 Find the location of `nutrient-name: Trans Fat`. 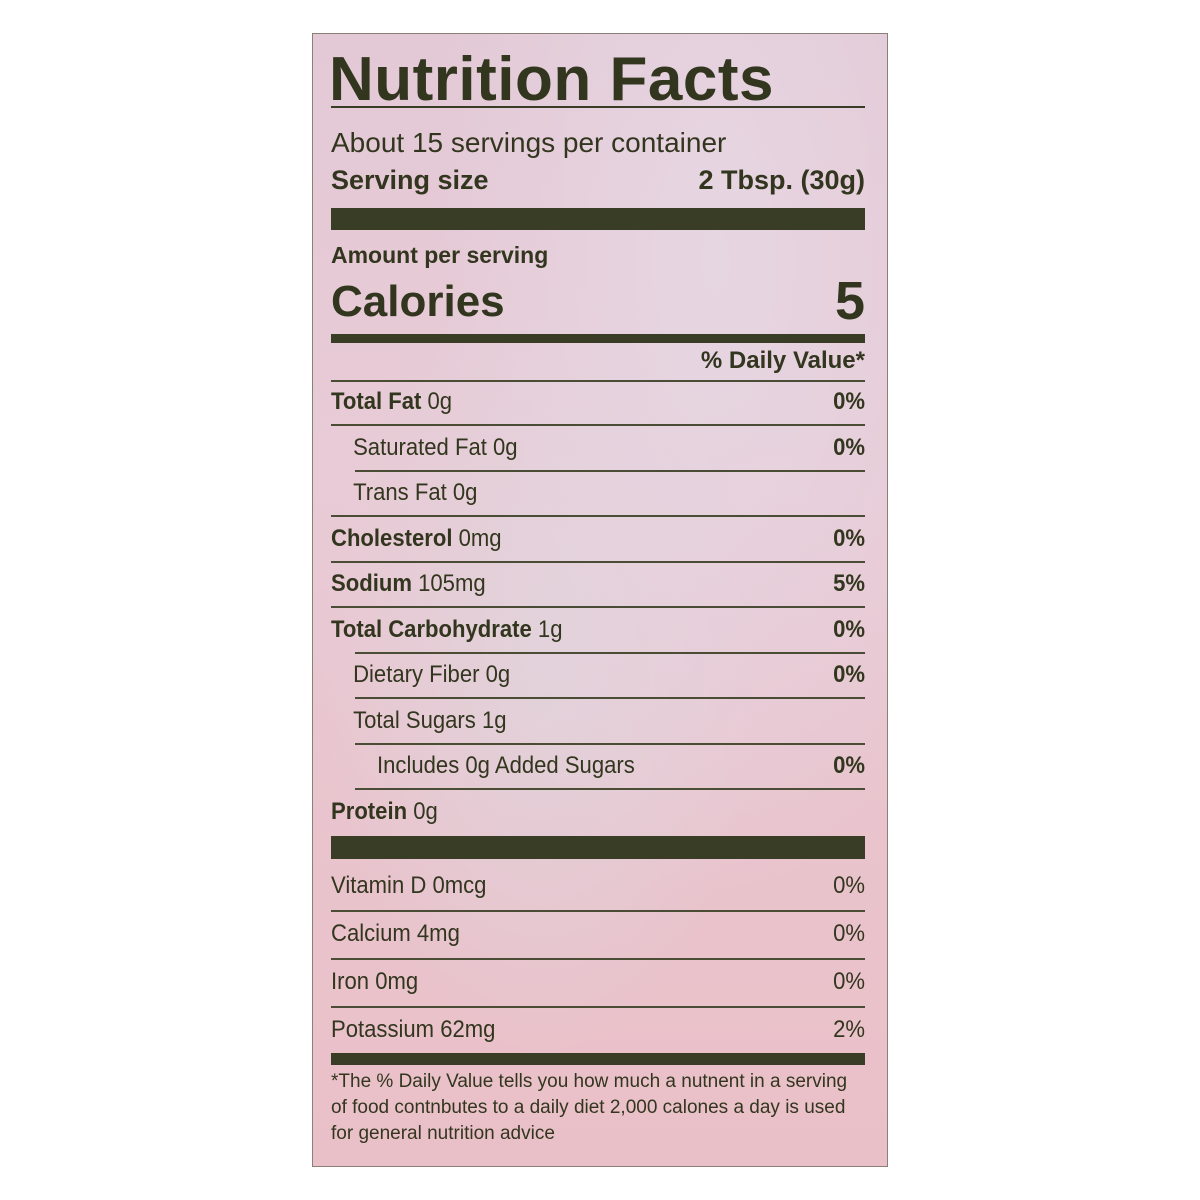

nutrient-name: Trans Fat is located at coordinates (400, 492).